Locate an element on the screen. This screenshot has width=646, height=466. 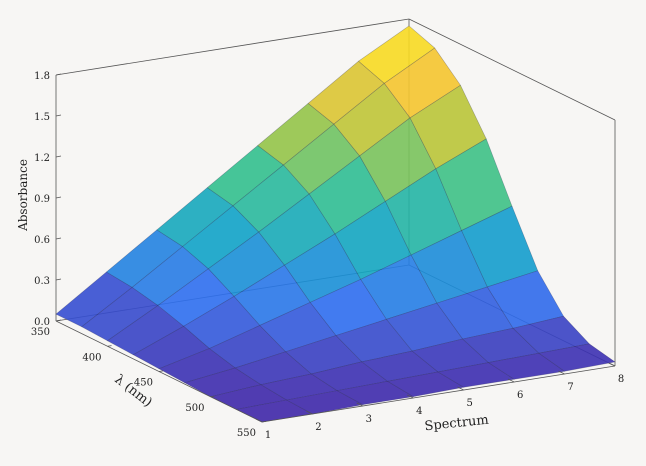
x-tick-label: 1 is located at coordinates (268, 435).